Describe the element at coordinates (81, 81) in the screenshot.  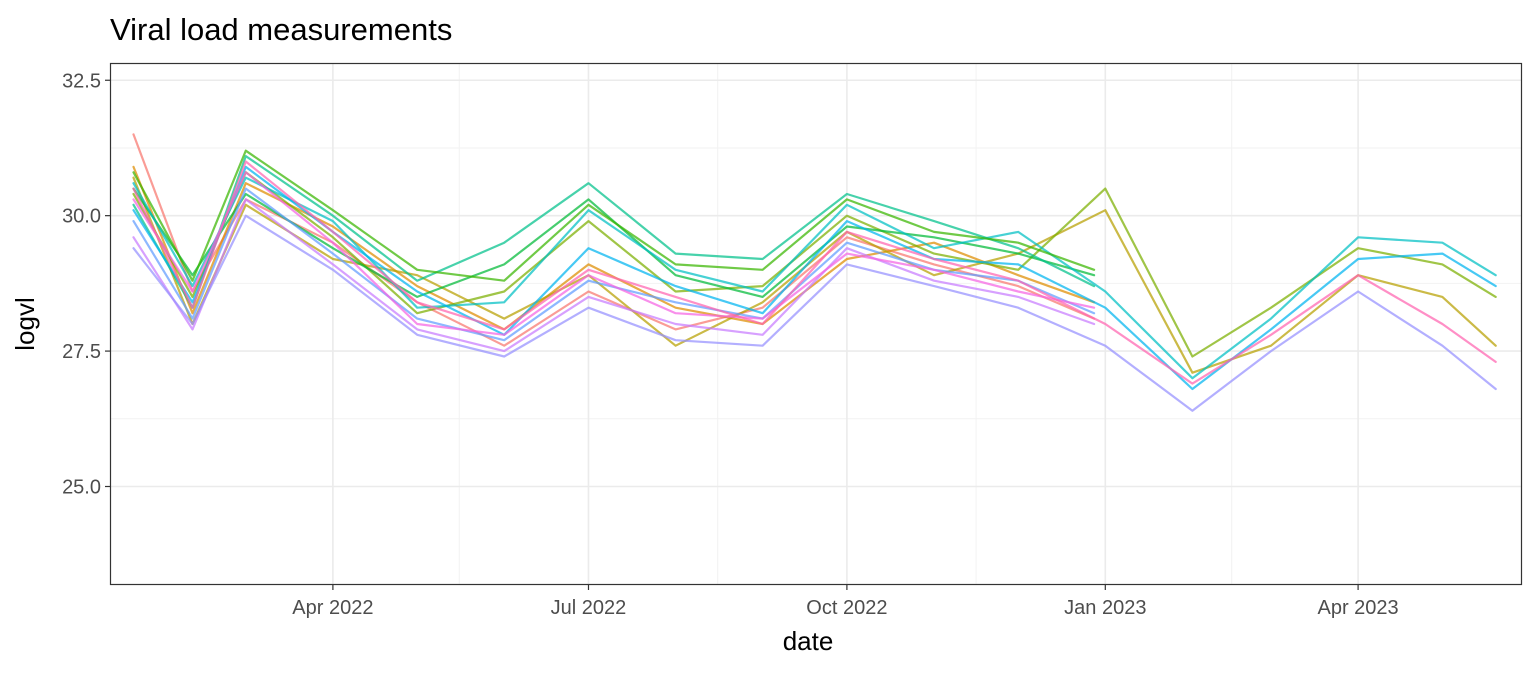
I see `y-tick-label: 32.5` at that location.